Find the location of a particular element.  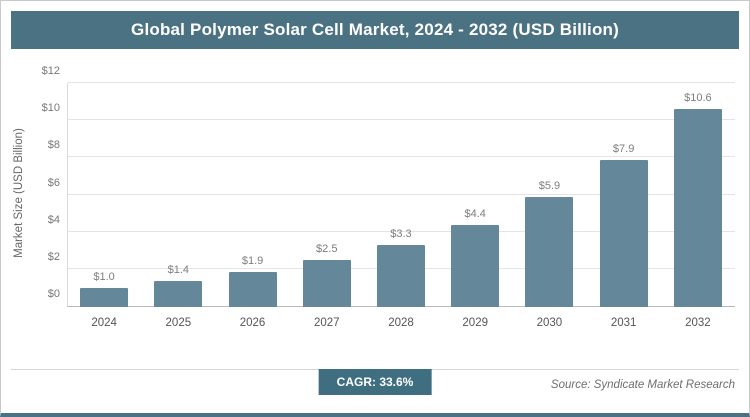

bar-group: $4.4 is located at coordinates (475, 195).